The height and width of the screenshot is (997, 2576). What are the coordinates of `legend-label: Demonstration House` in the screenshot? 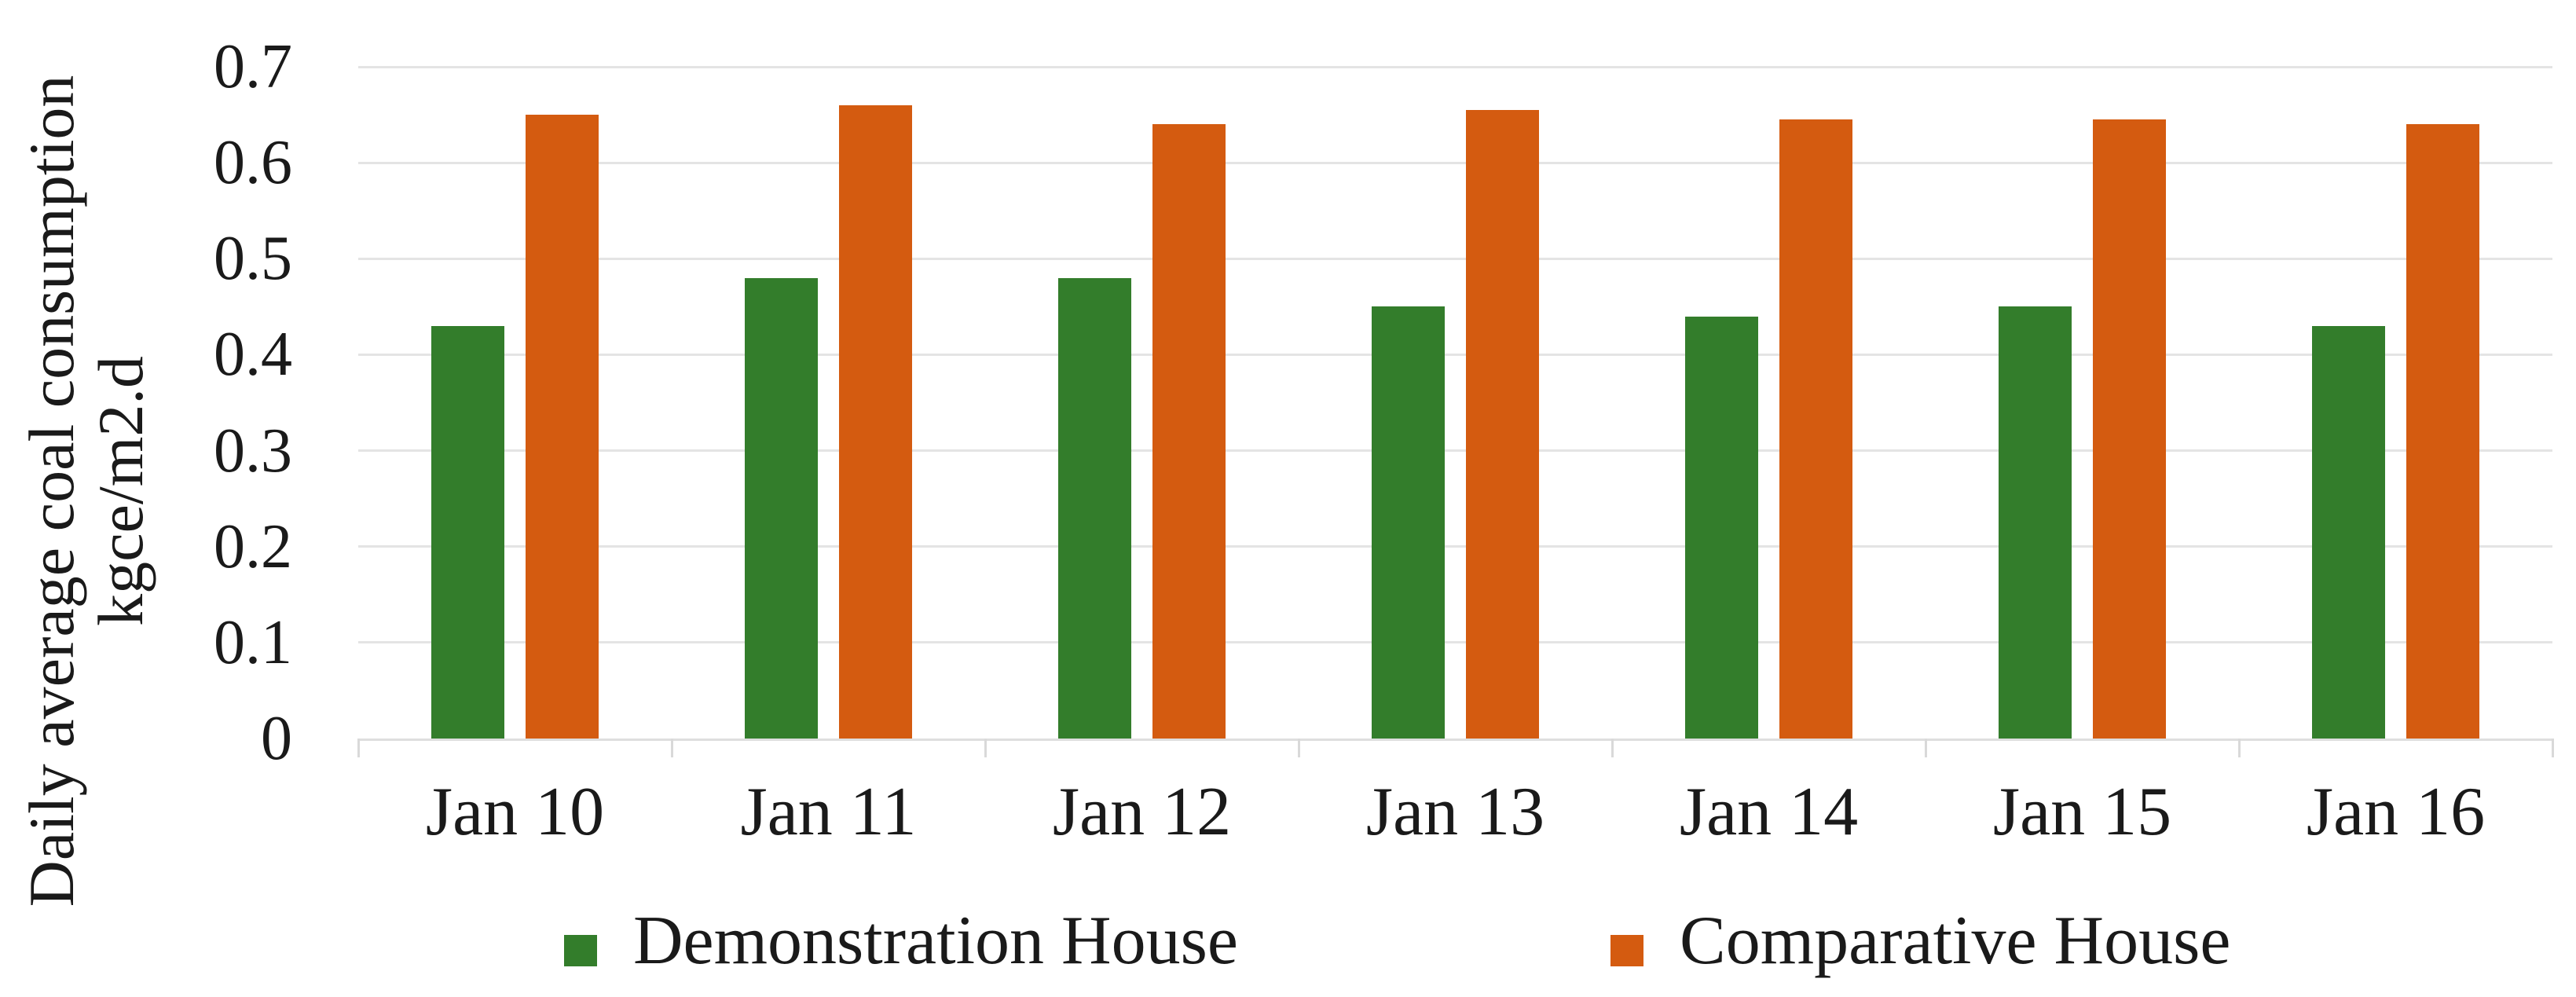 It's located at (935, 941).